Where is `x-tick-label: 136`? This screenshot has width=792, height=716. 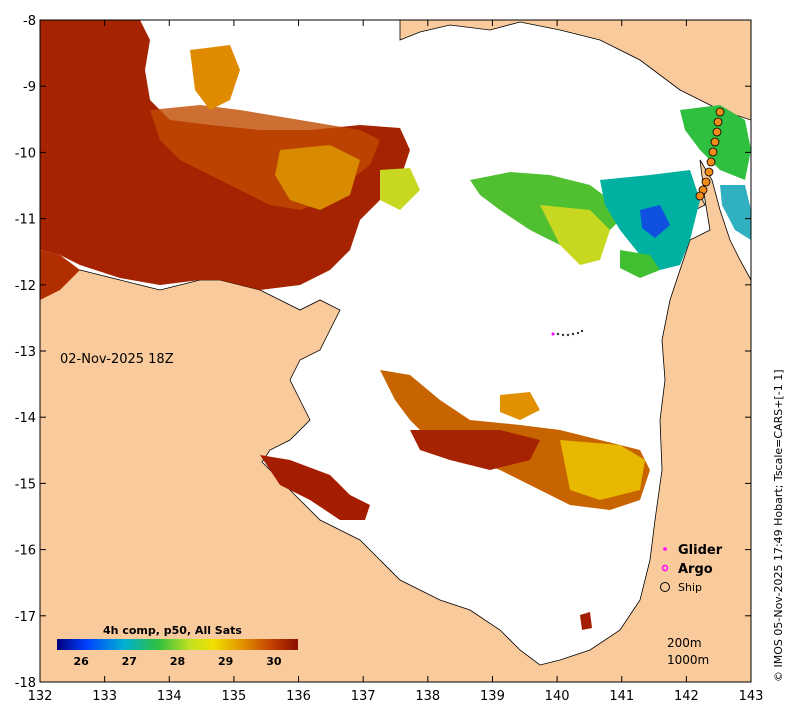 x-tick-label: 136 is located at coordinates (298, 696).